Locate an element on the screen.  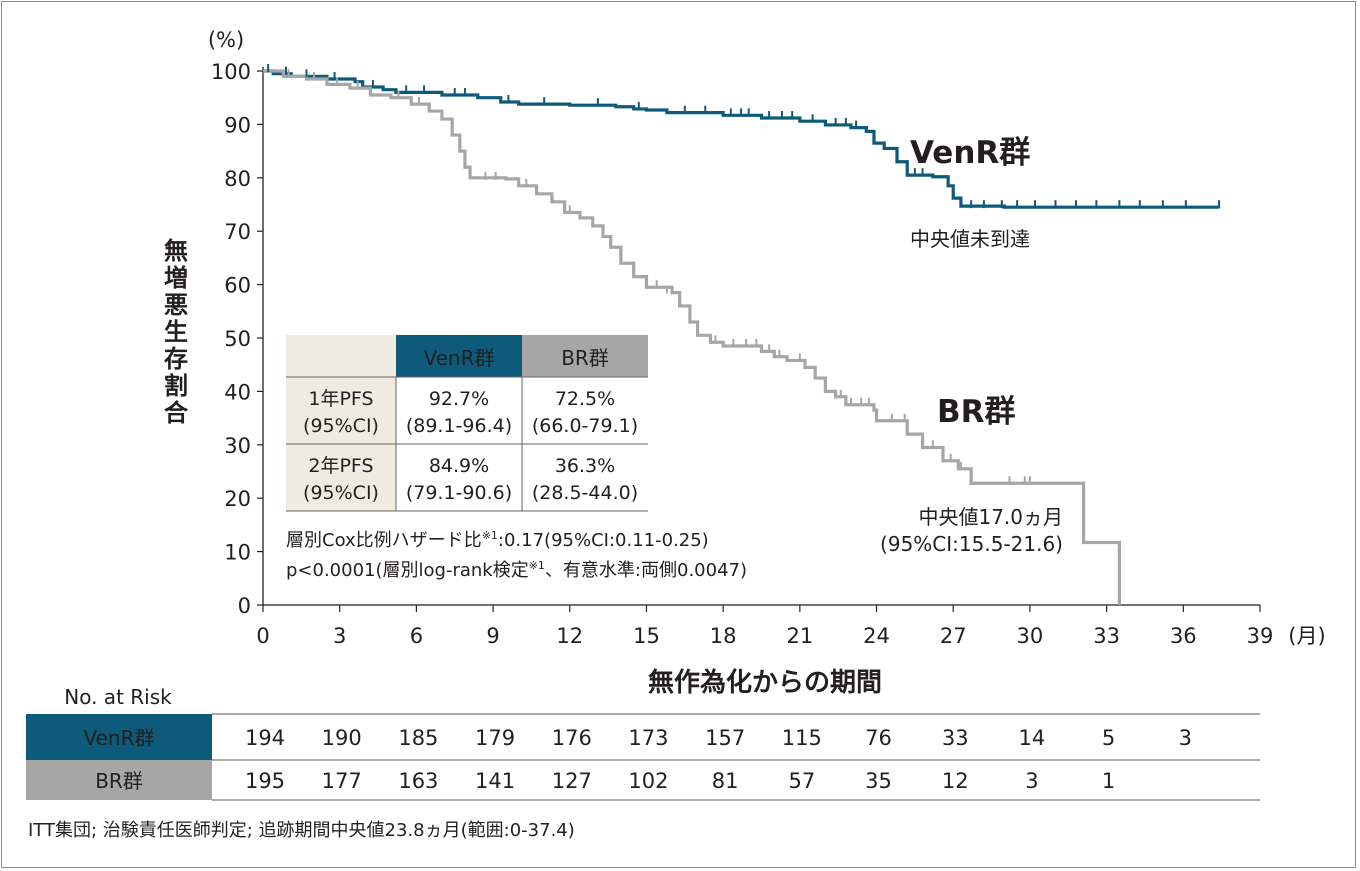
p-value-text-value: 、有意水準:両側0.0047) is located at coordinates (646, 570).